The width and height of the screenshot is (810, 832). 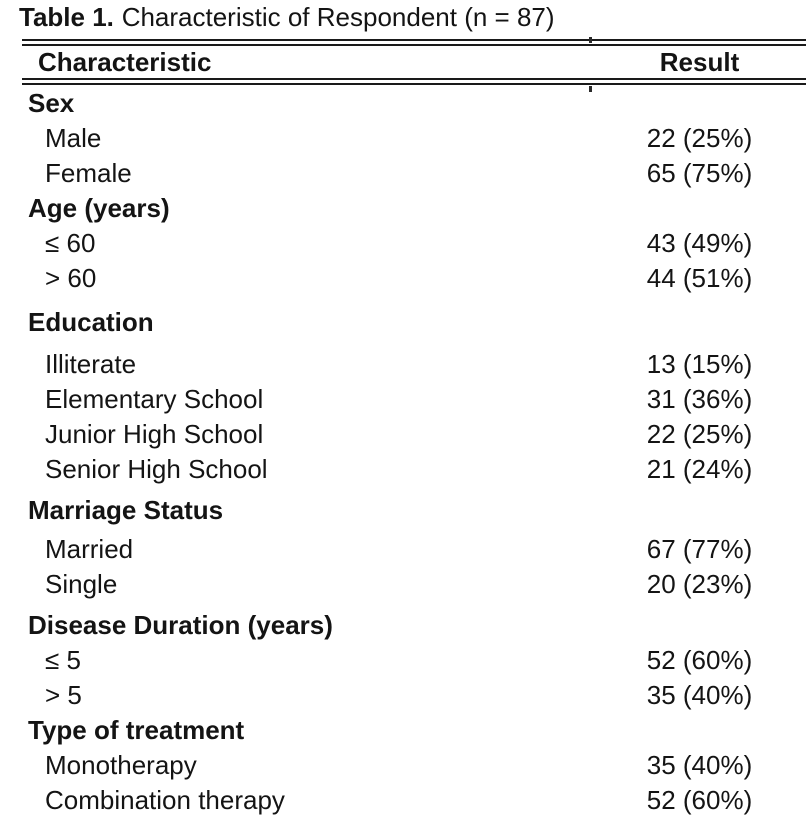 What do you see at coordinates (126, 510) in the screenshot?
I see `row-label: Marriage Status` at bounding box center [126, 510].